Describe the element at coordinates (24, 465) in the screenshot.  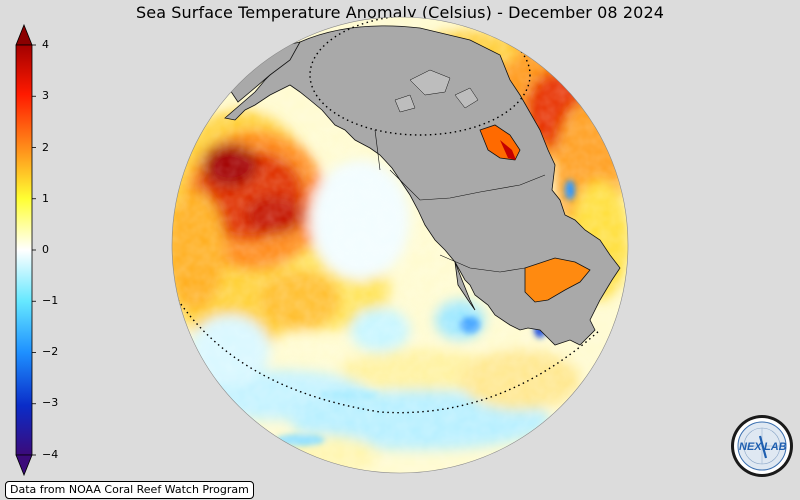
I see `colorbar-min-arrow` at that location.